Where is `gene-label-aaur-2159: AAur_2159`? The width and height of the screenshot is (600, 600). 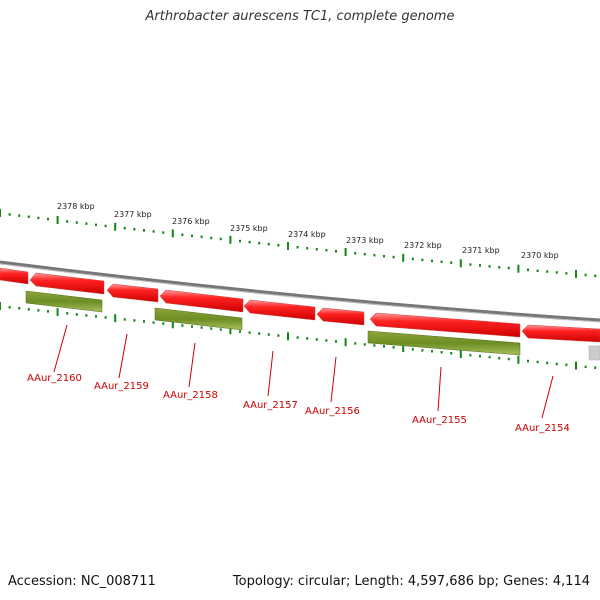
gene-label-aaur-2159: AAur_2159 is located at coordinates (121, 386).